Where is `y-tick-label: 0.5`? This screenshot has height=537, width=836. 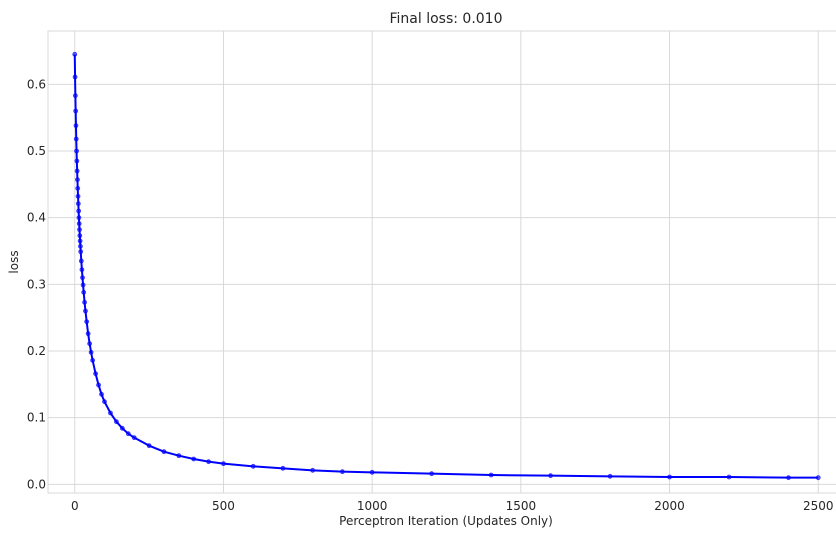
y-tick-label: 0.5 is located at coordinates (36, 151).